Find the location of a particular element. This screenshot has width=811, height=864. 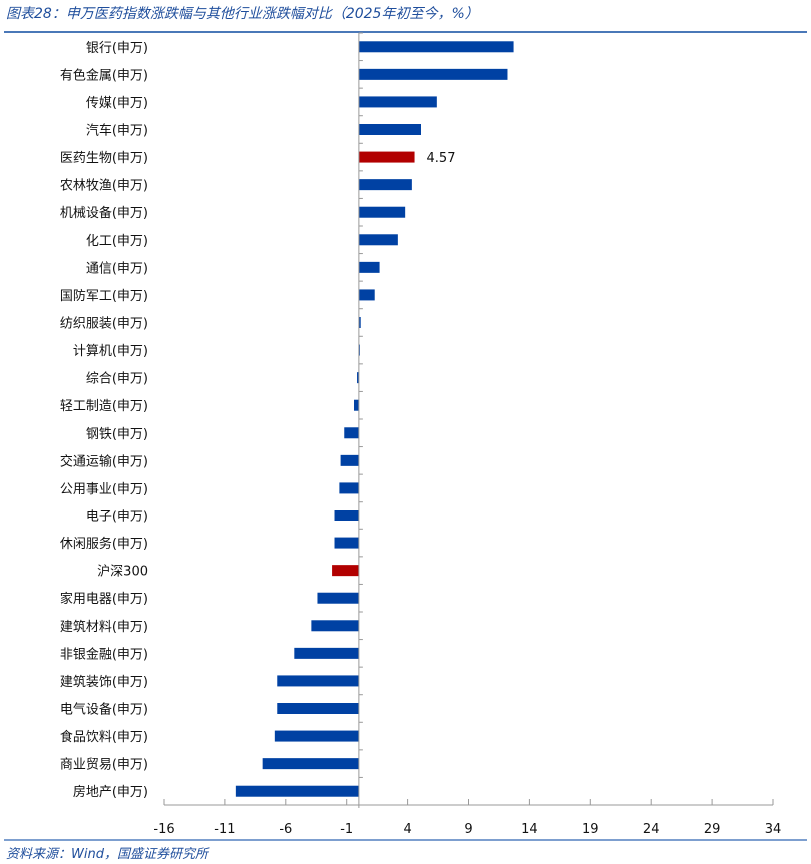

x-tick-label: -11 is located at coordinates (224, 829).